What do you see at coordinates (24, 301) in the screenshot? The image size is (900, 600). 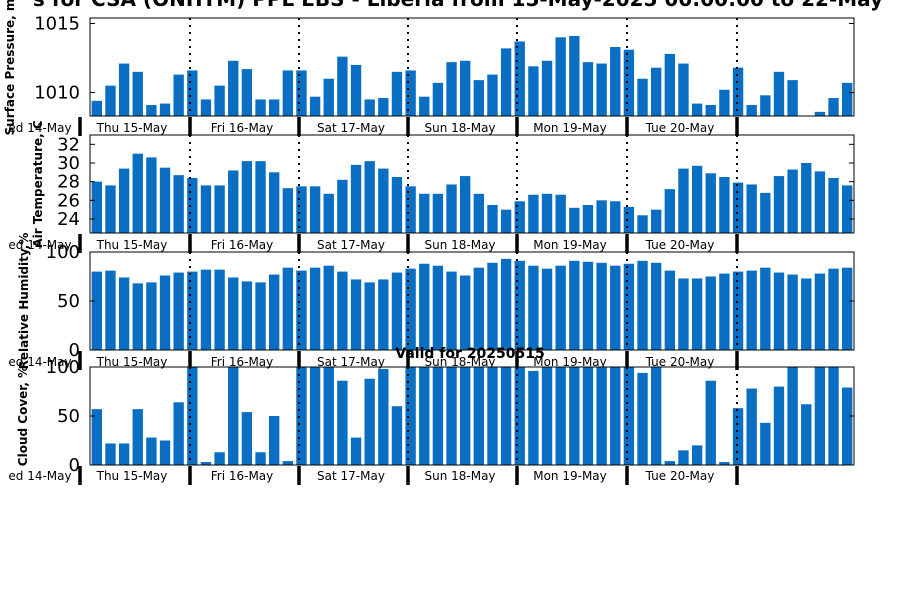 I see `y-axis-label: Relative Humidity,%` at bounding box center [24, 301].